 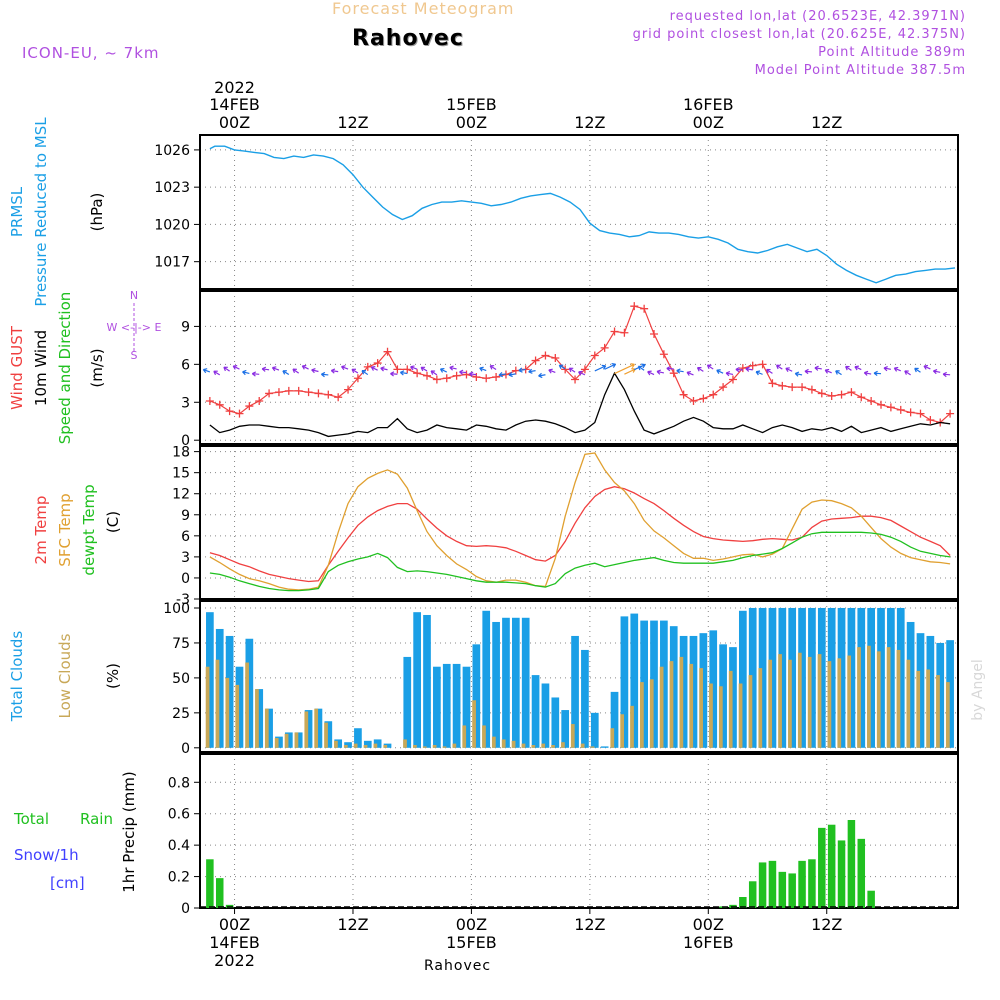 I want to click on top-year-label: 2022, so click(x=234, y=87).